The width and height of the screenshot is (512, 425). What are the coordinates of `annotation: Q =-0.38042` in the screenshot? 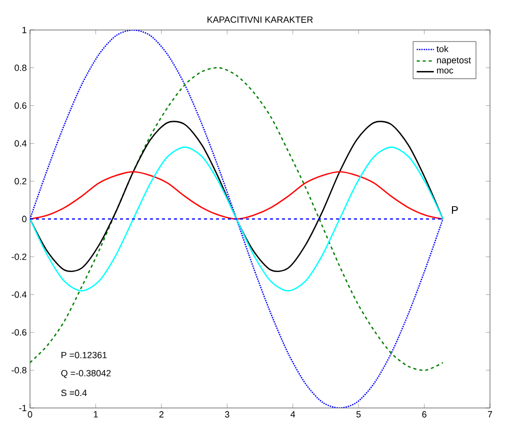 It's located at (86, 374).